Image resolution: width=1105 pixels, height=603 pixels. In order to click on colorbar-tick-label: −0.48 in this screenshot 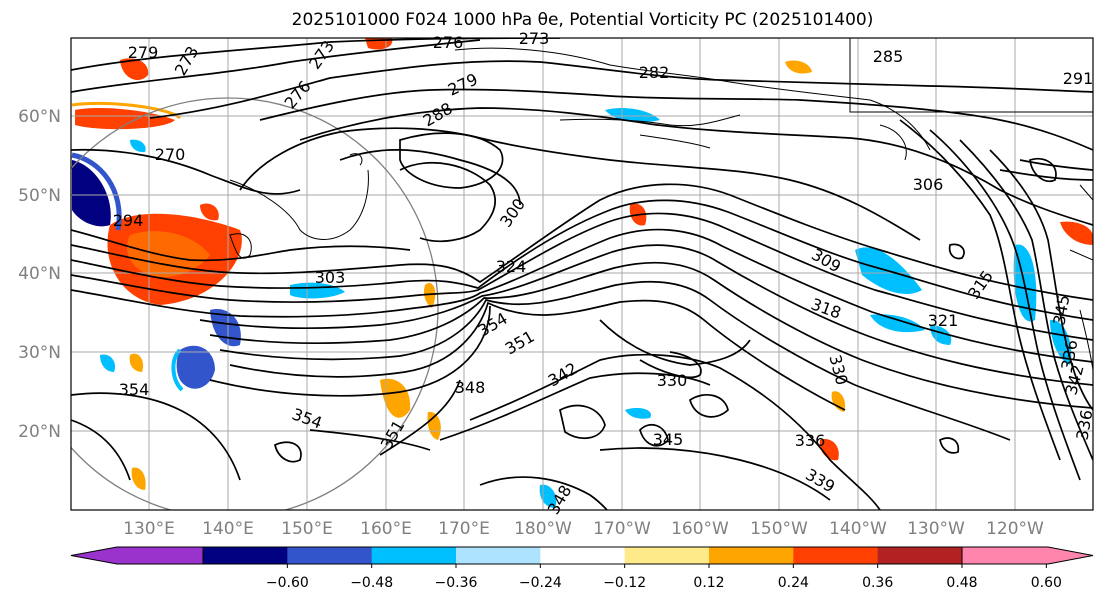, I will do `click(371, 583)`.